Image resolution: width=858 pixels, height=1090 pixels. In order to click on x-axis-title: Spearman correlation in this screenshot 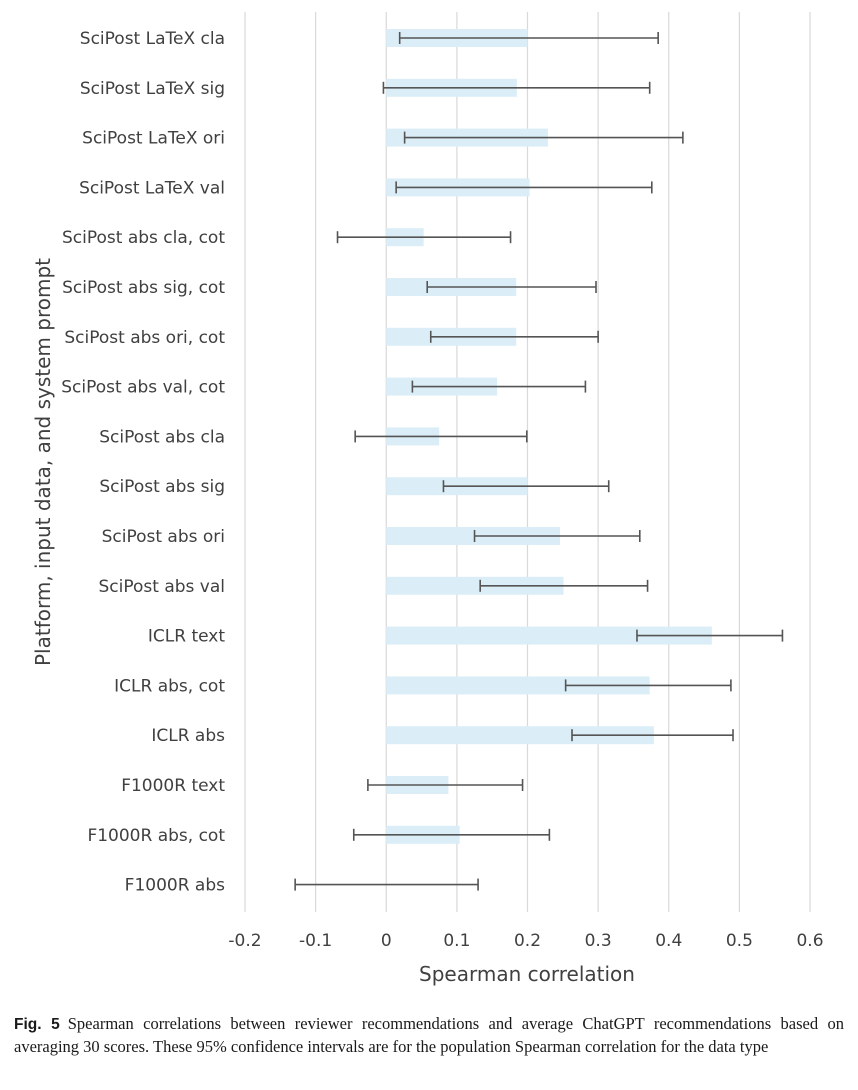, I will do `click(527, 974)`.